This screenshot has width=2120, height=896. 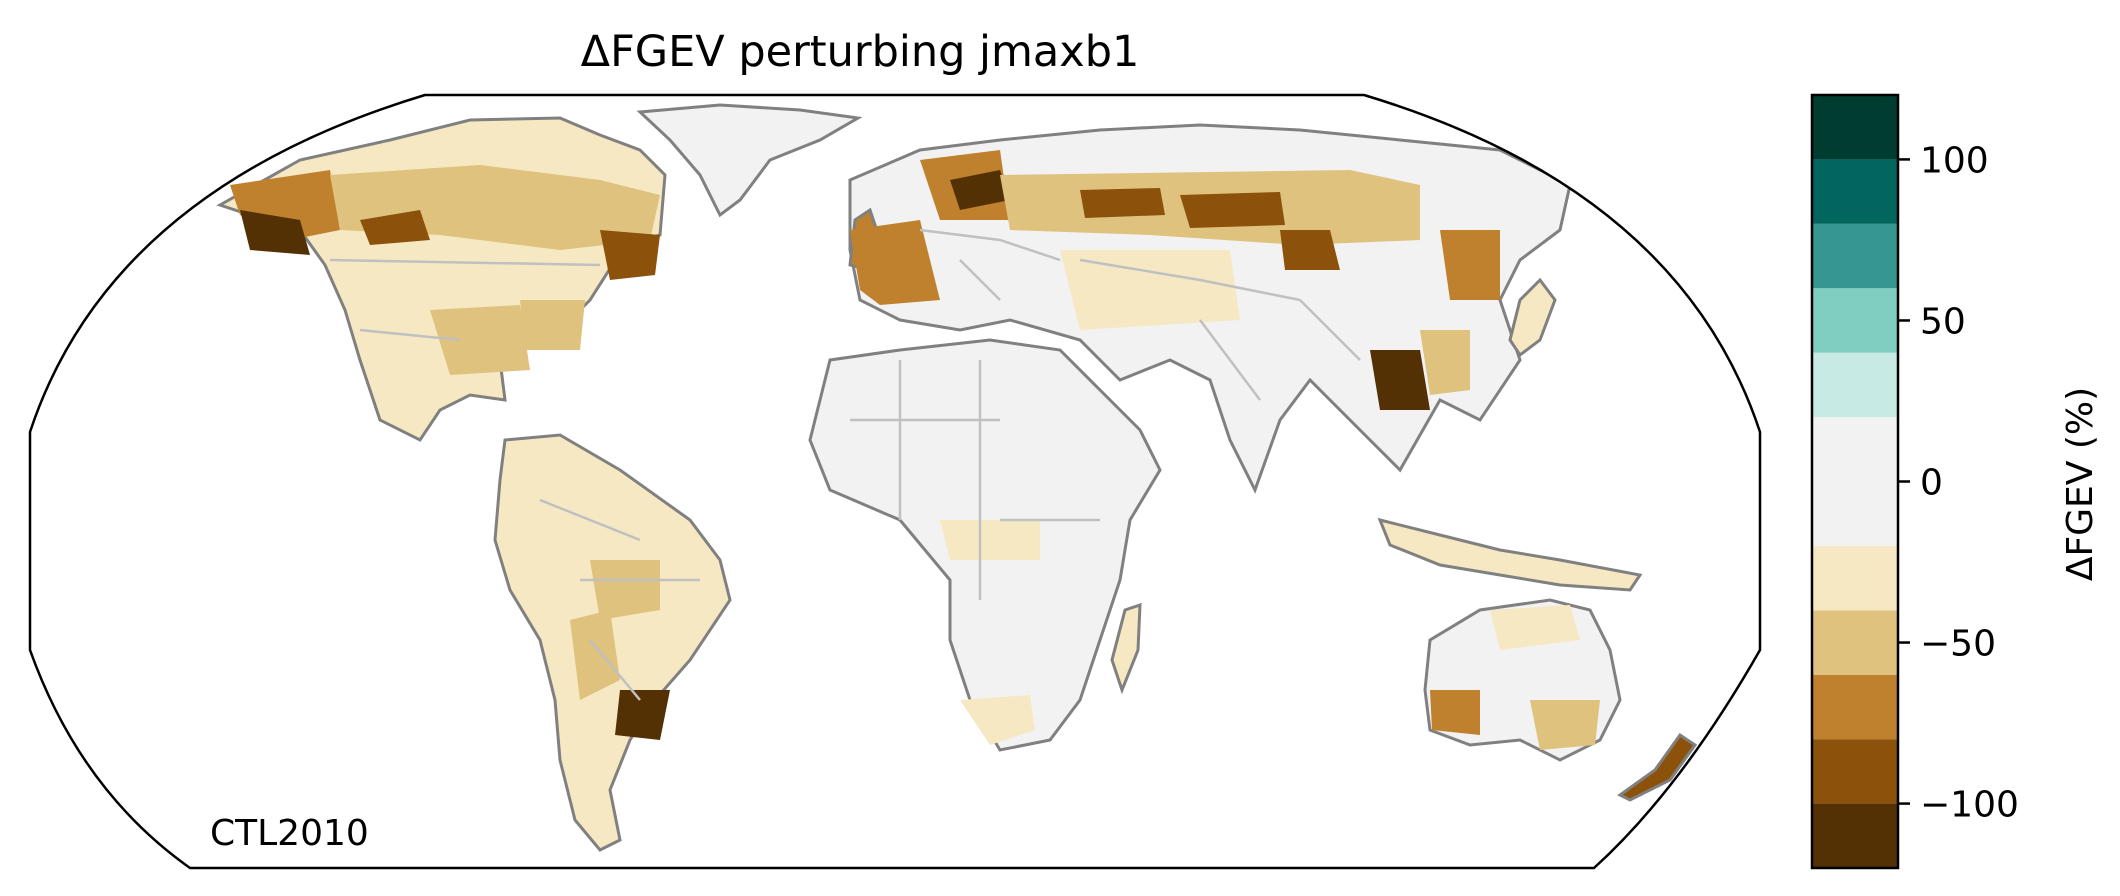 I want to click on border-europe, so click(x=990, y=264).